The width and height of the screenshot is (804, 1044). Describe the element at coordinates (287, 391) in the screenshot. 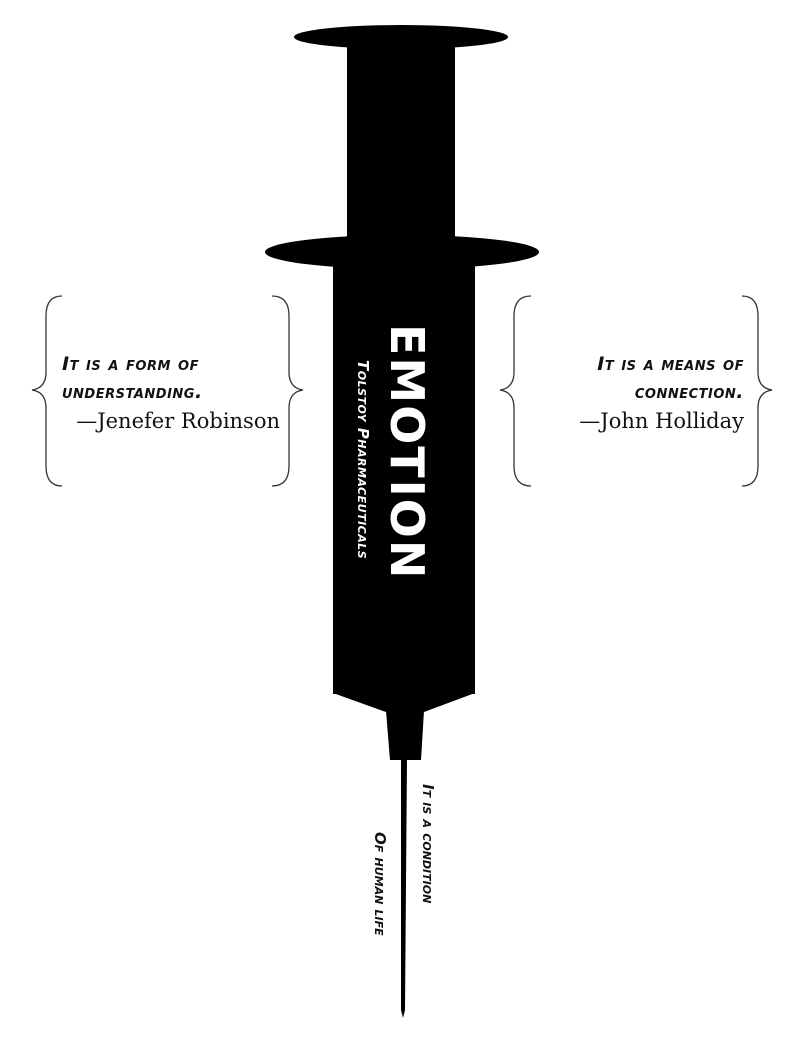

I see `left-brace-closing` at that location.